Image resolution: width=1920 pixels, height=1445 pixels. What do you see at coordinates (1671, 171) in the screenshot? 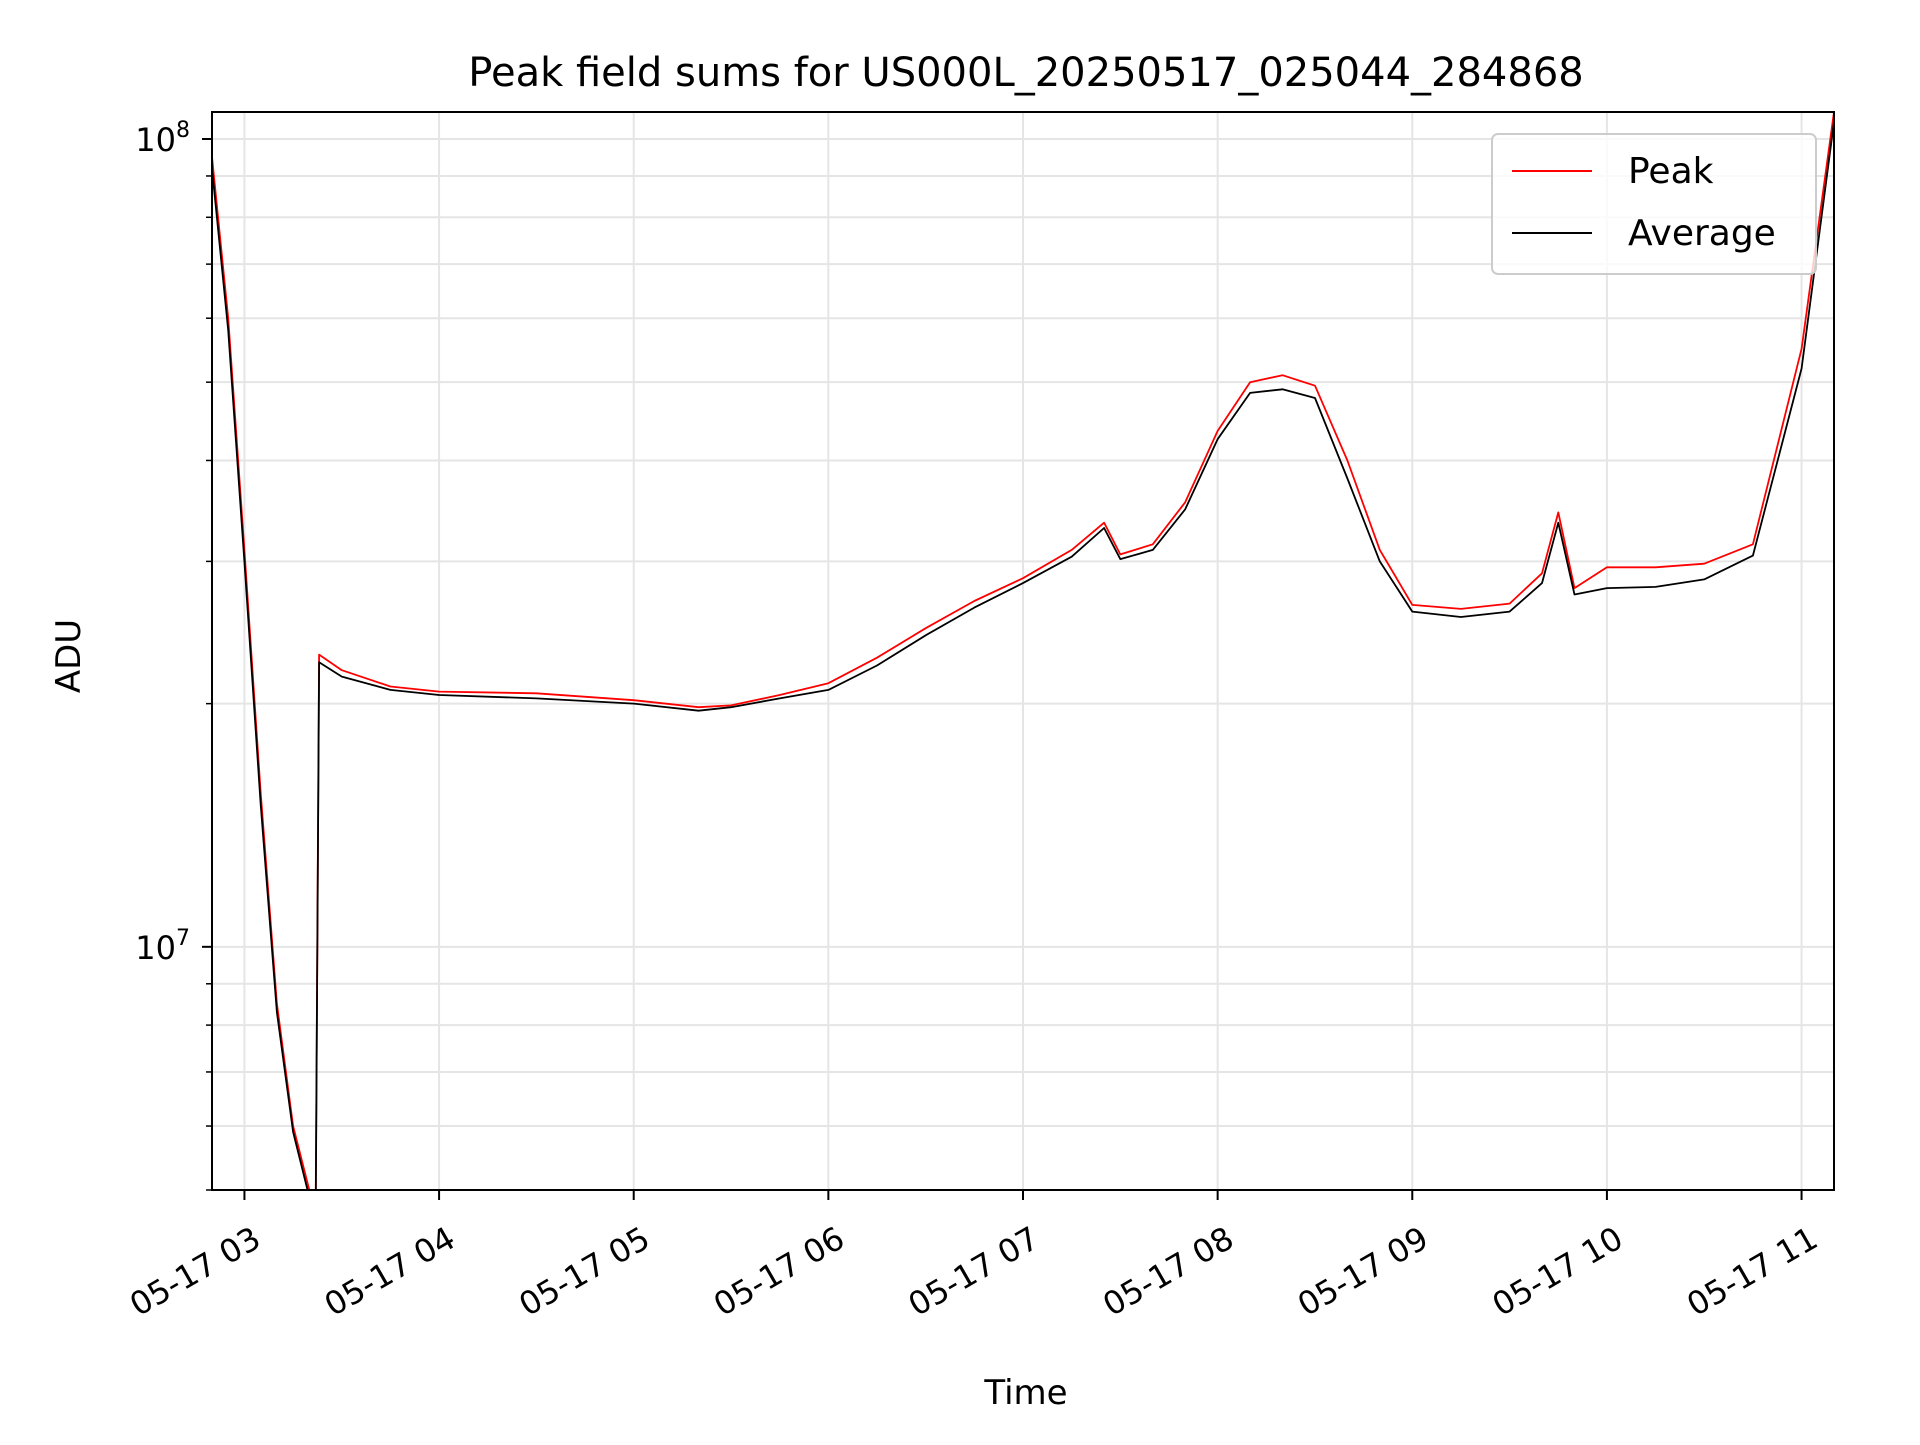
I see `legend-peak-label: Peak` at bounding box center [1671, 171].